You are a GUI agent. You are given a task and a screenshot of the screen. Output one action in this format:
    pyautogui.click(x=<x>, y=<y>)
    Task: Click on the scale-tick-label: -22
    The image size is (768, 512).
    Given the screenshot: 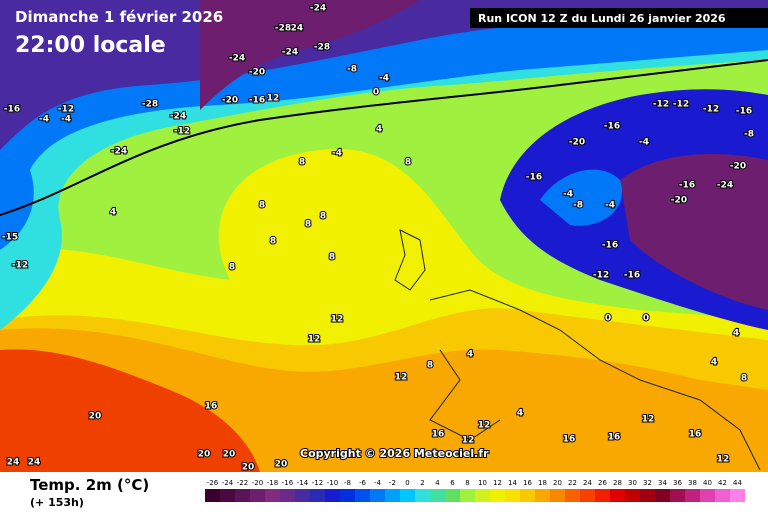 What is the action you would take?
    pyautogui.click(x=242, y=483)
    